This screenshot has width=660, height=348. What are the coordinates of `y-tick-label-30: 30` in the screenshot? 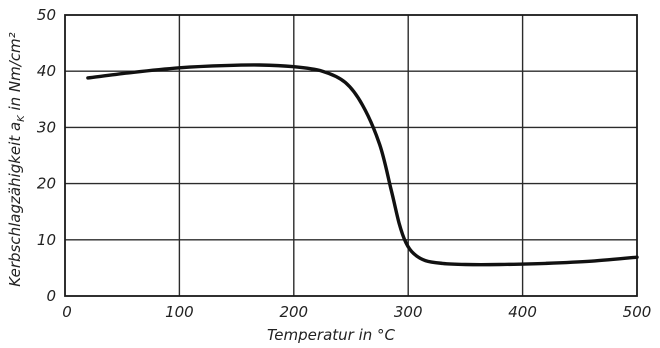 It's located at (46, 127).